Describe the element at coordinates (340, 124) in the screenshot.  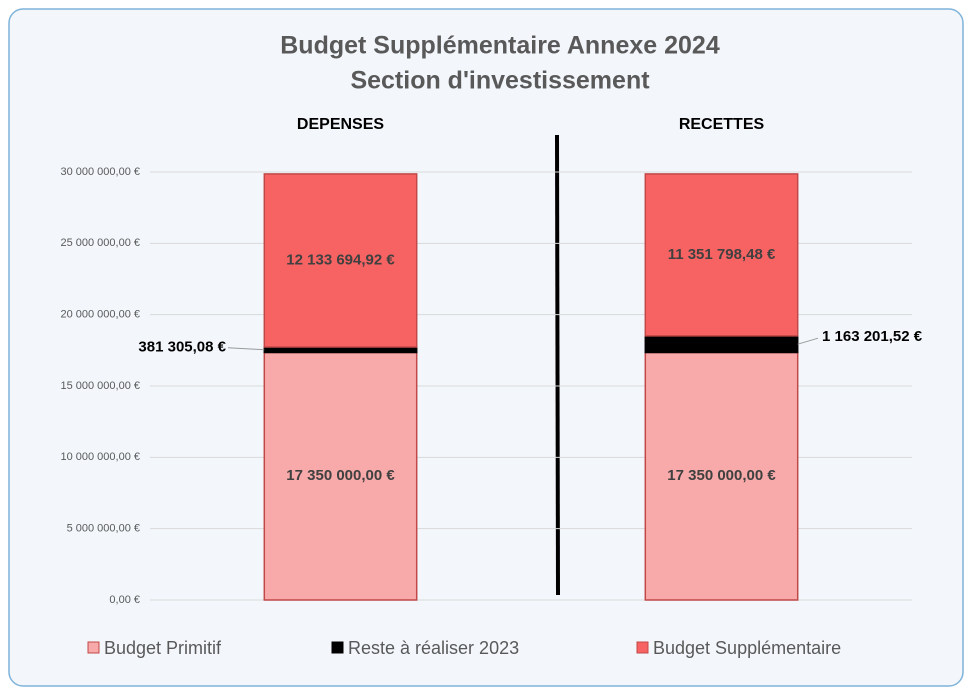
I see `category-label: DEPENSES` at that location.